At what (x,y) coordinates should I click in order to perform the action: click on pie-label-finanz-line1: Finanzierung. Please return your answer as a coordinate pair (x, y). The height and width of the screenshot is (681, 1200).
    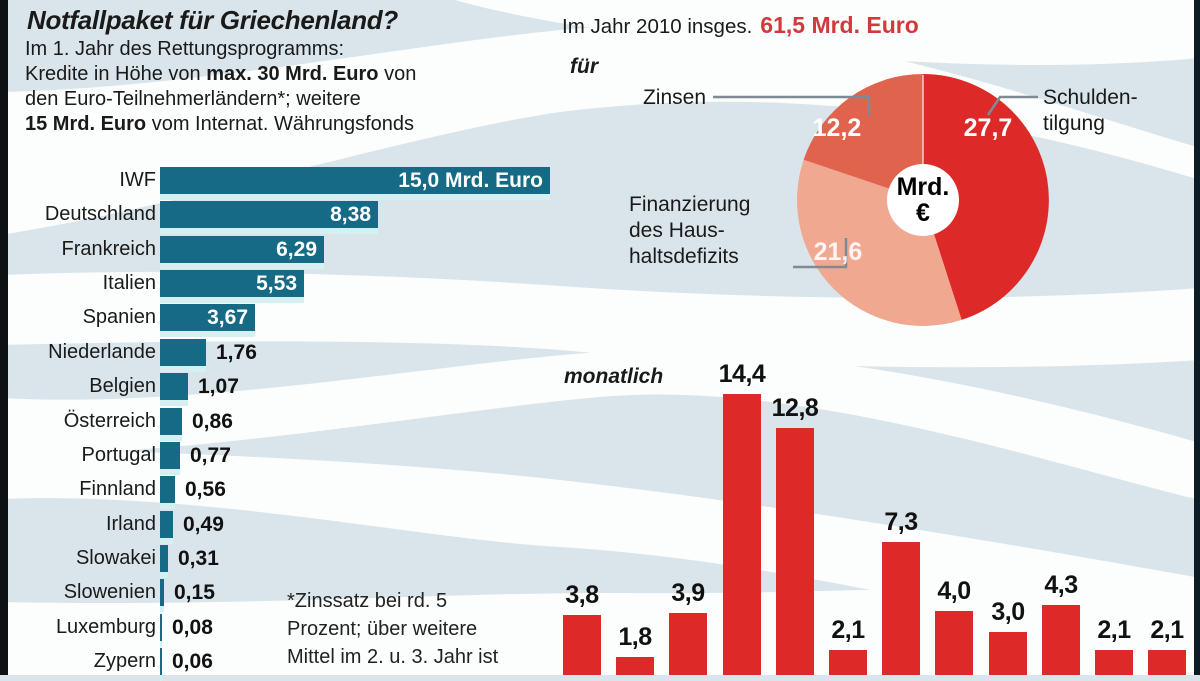
    Looking at the image, I should click on (690, 204).